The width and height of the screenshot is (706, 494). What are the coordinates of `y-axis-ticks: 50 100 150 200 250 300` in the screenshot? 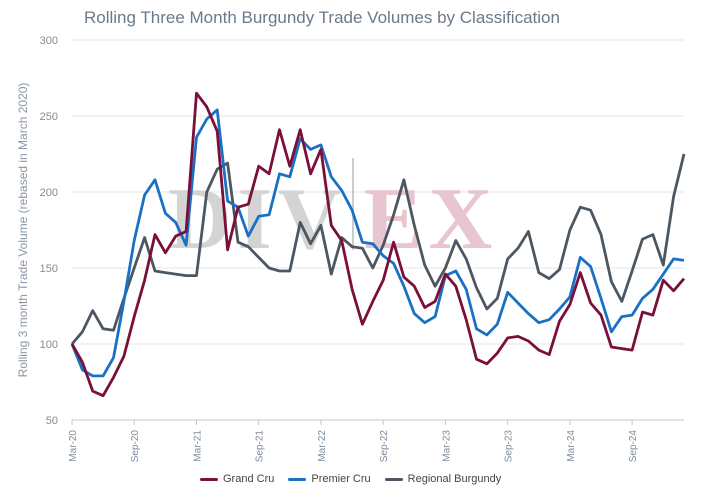 It's located at (49, 231).